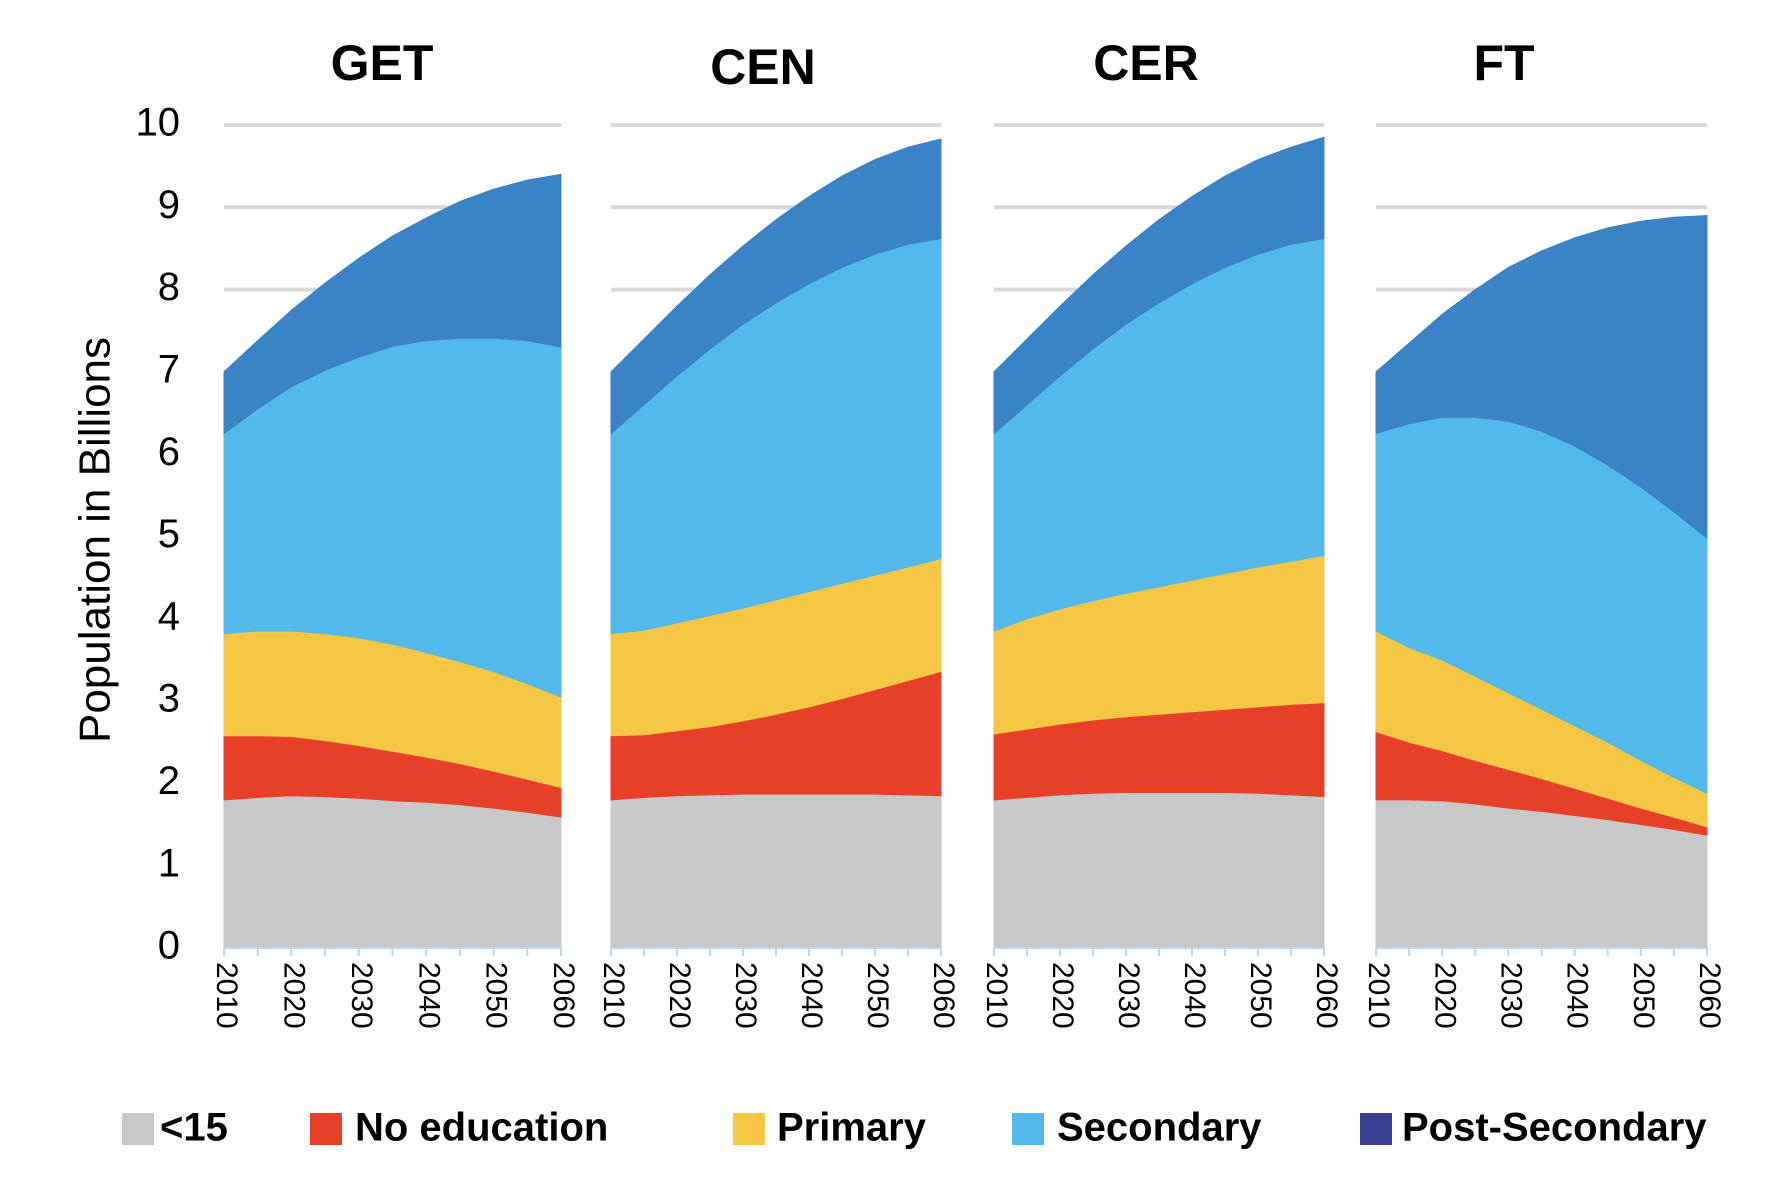  What do you see at coordinates (763, 67) in the screenshot?
I see `panel-title-cen: CEN` at bounding box center [763, 67].